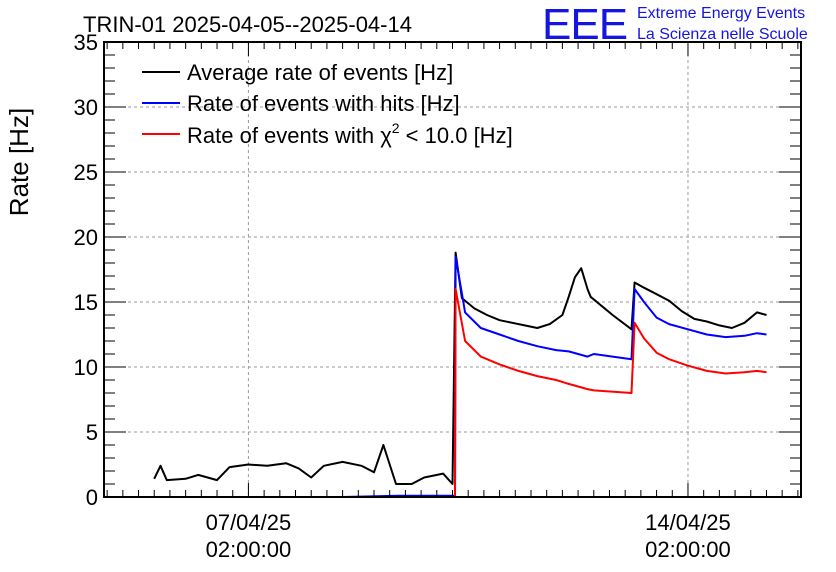 This screenshot has height=572, width=836. Describe the element at coordinates (289, 135) in the screenshot. I see `legend-chi2-text: Rate of events with χ` at that location.